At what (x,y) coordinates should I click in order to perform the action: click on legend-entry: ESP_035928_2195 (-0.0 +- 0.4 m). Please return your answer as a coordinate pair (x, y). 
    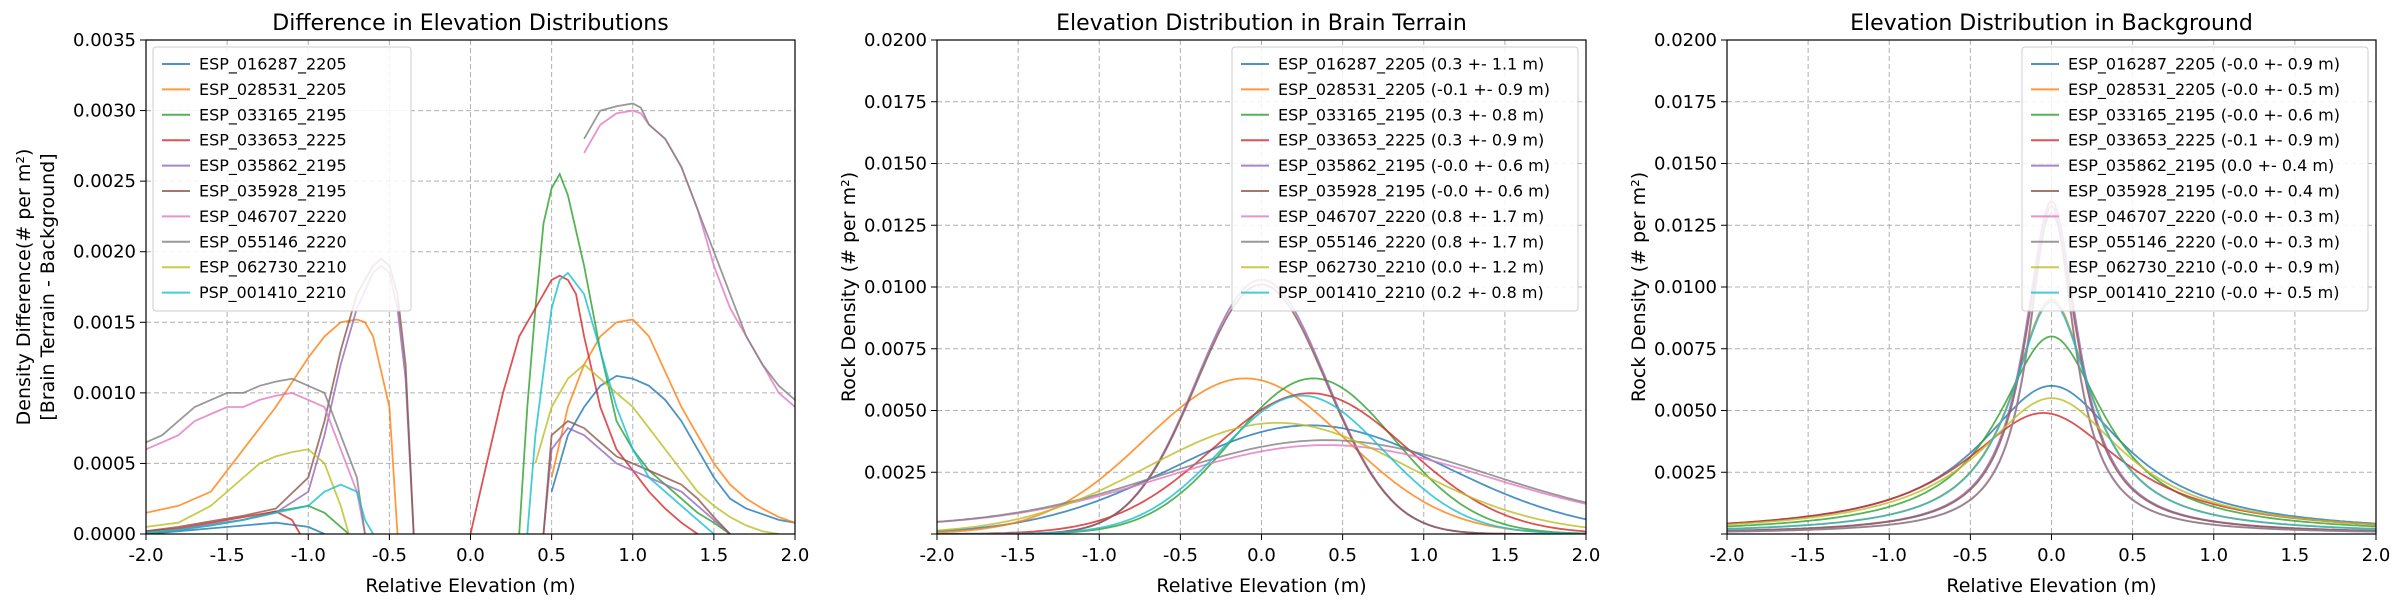
    Looking at the image, I should click on (2204, 192).